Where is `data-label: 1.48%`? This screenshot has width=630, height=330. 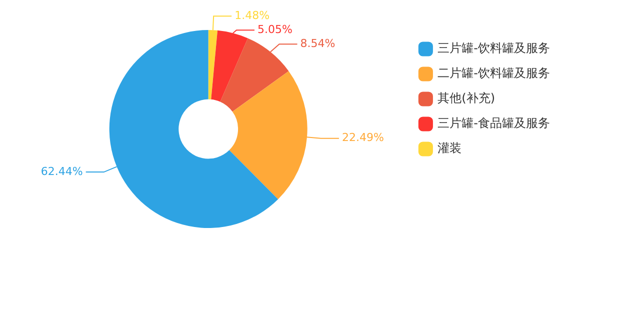 data-label: 1.48% is located at coordinates (252, 15).